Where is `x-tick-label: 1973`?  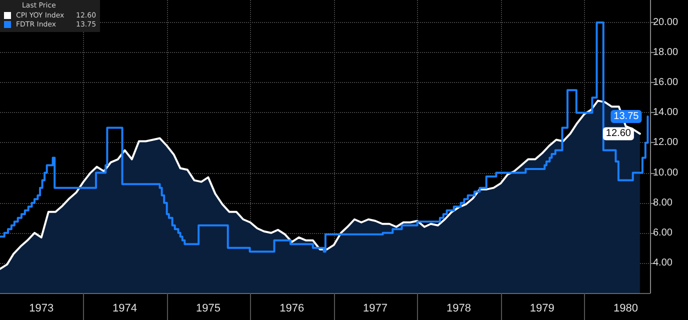 x-tick-label: 1973 is located at coordinates (41, 308).